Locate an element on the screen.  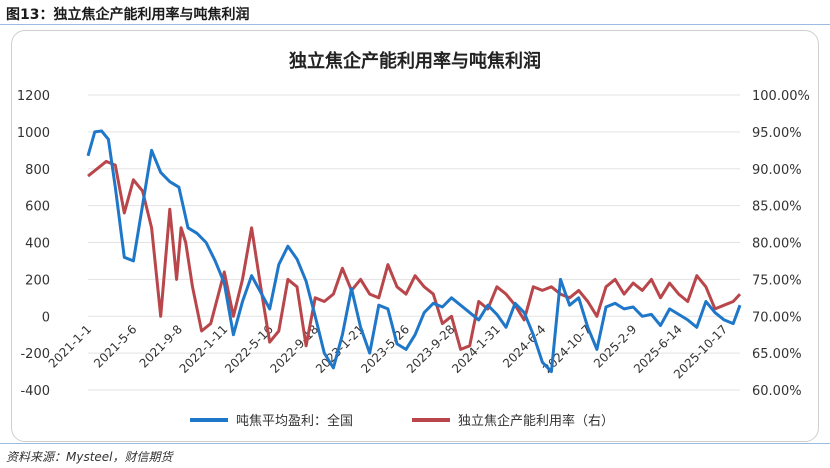
chart-title: 独立焦企产能利用率与吨焦利润 is located at coordinates (415, 61).